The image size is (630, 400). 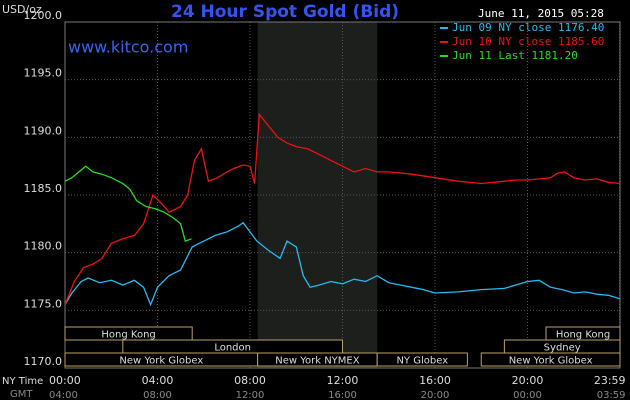 I want to click on x-tick-label: 23:59, so click(x=610, y=380).